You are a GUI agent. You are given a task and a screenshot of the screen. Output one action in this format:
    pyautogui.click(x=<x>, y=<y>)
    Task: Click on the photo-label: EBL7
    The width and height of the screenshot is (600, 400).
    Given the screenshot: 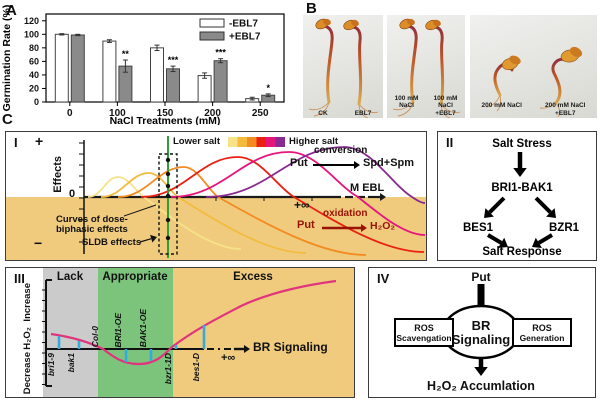 What is the action you would take?
    pyautogui.click(x=363, y=113)
    